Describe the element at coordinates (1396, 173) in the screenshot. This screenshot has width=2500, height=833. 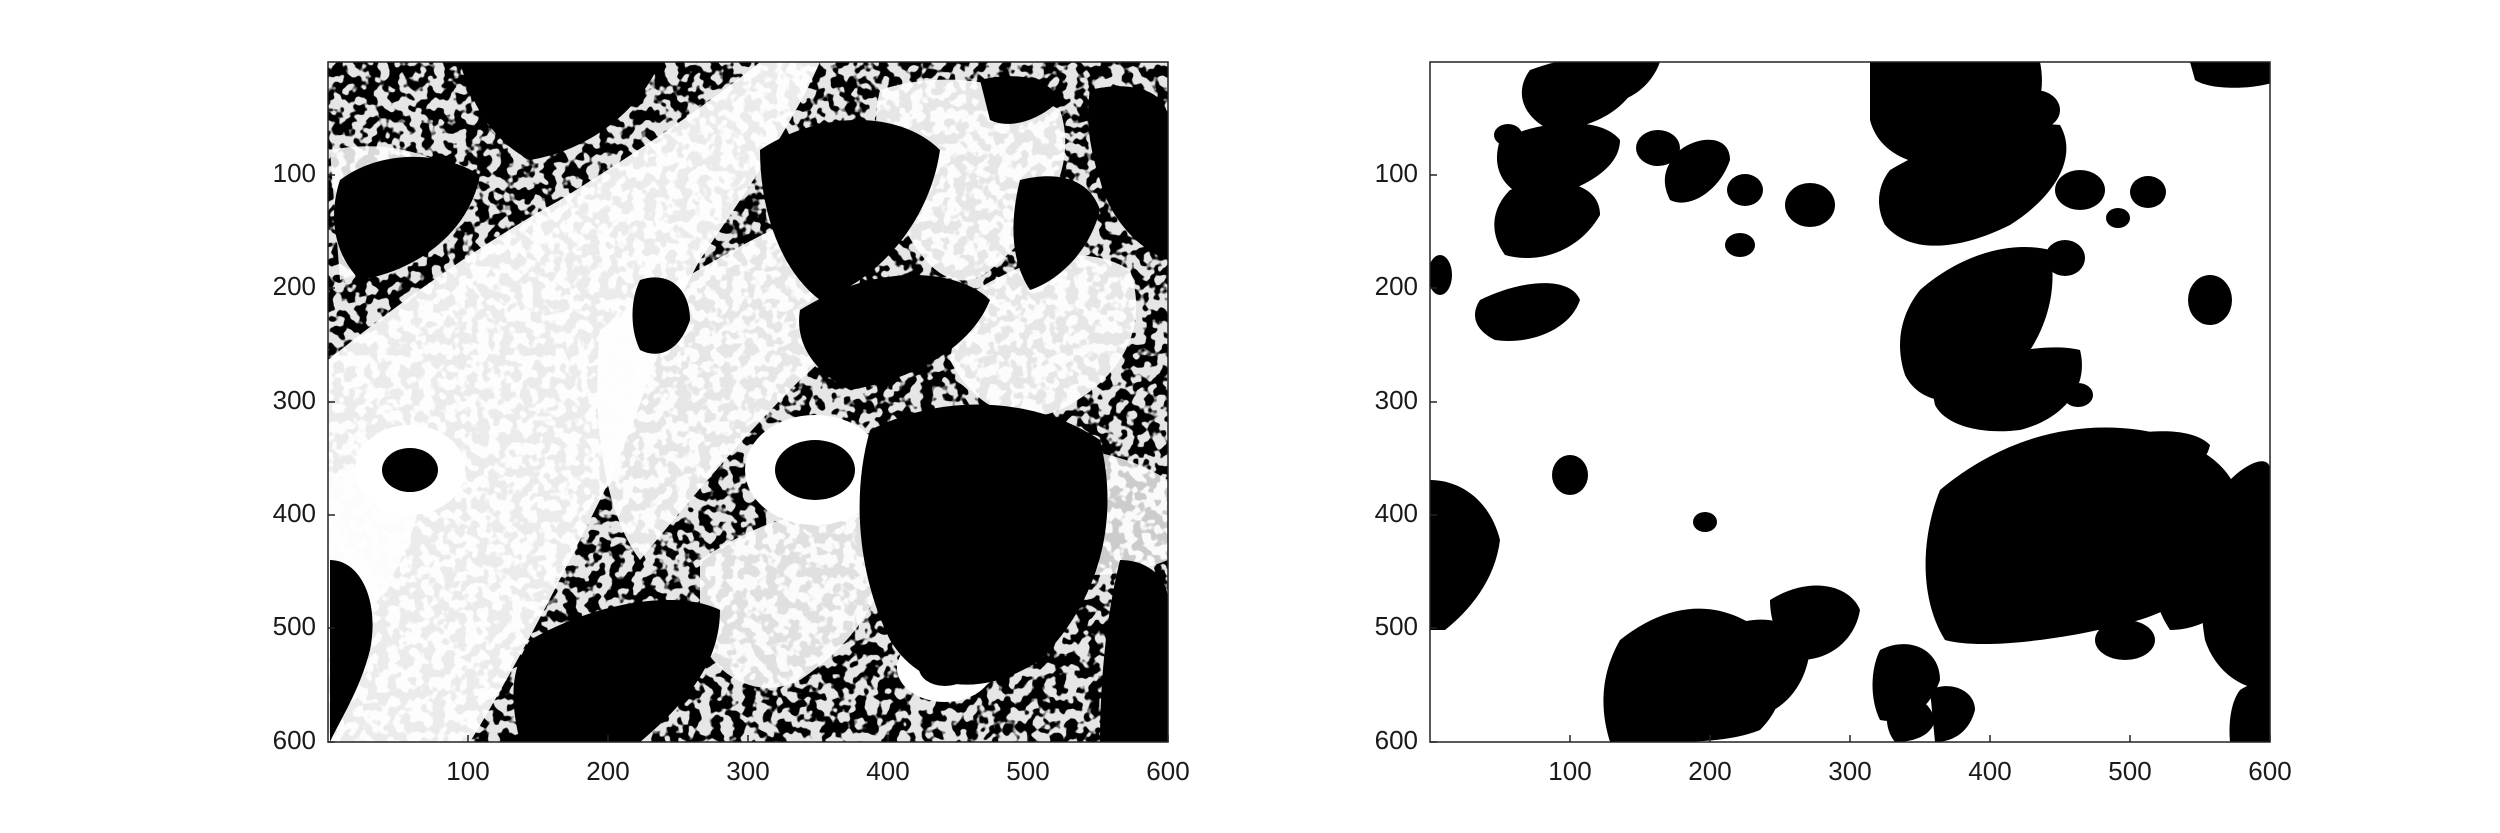
I see `right-y-tick-100: 100` at that location.